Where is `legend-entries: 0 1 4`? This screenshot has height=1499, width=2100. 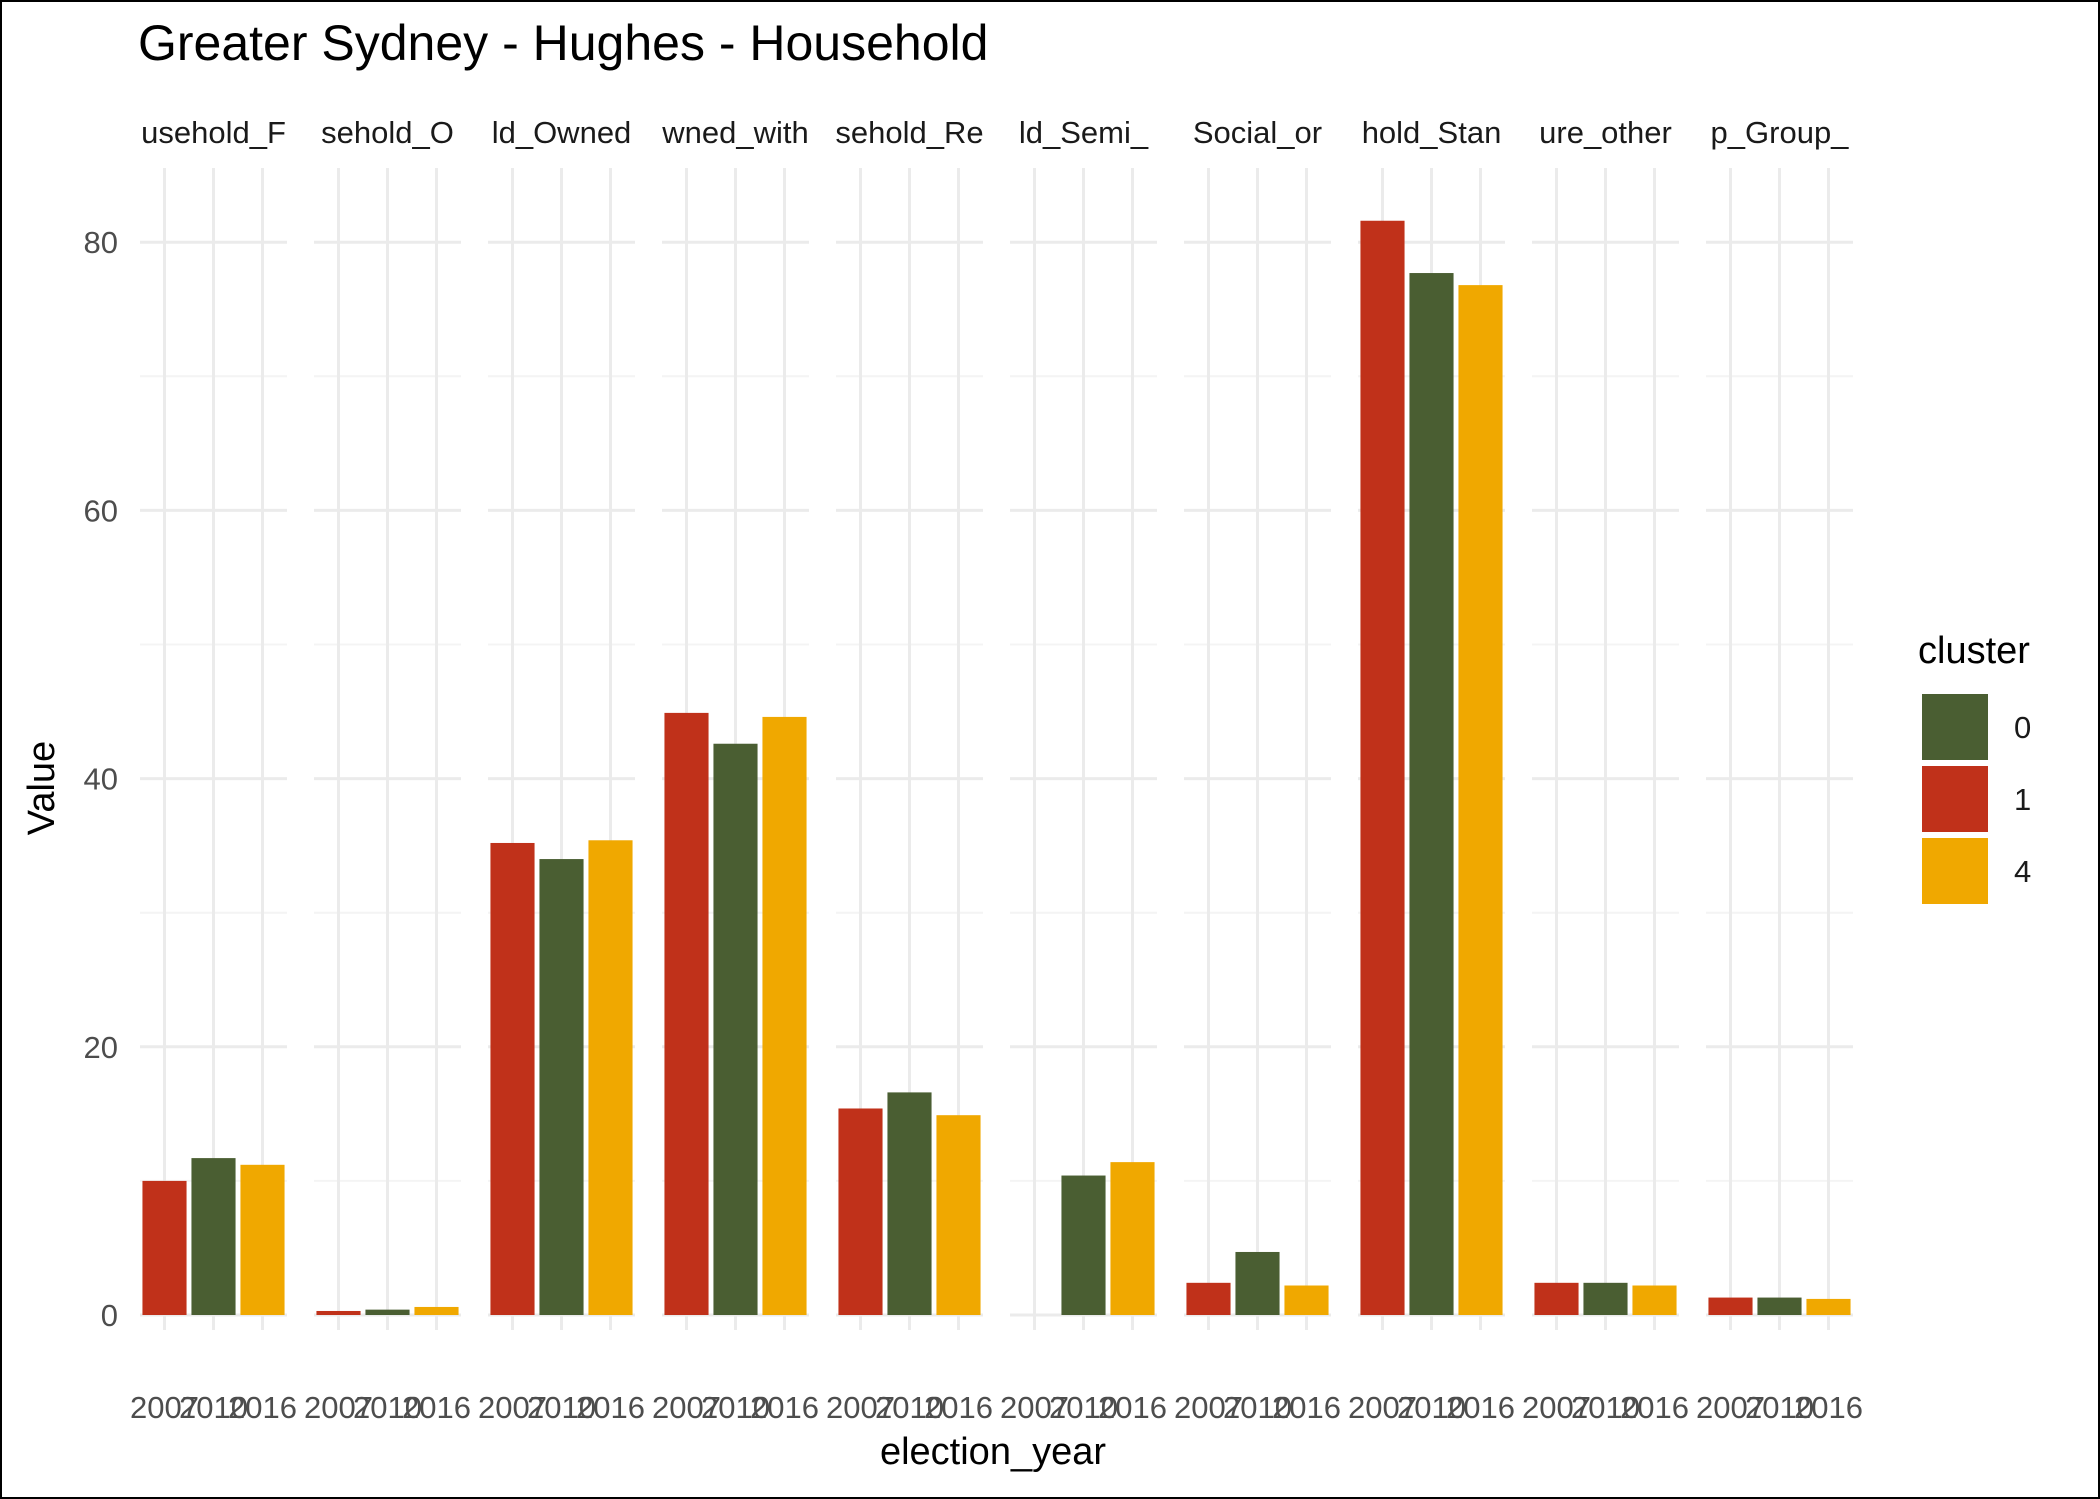
legend-entries: 0 1 4 is located at coordinates (1976, 799).